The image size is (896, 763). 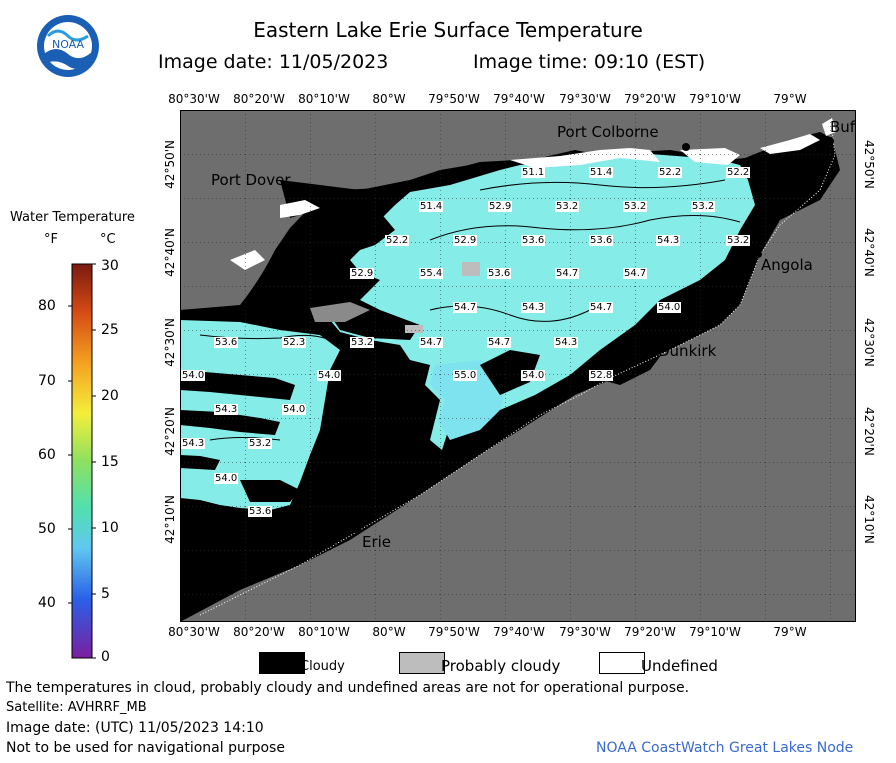 What do you see at coordinates (324, 632) in the screenshot?
I see `lon-label: 80°10'W` at bounding box center [324, 632].